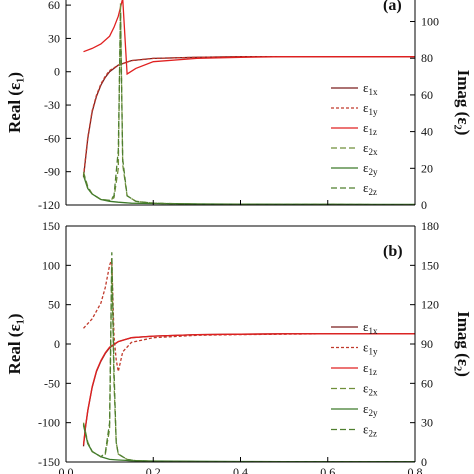 The width and height of the screenshot is (474, 474). What do you see at coordinates (430, 265) in the screenshot?
I see `y2-tick-label: 150` at bounding box center [430, 265].